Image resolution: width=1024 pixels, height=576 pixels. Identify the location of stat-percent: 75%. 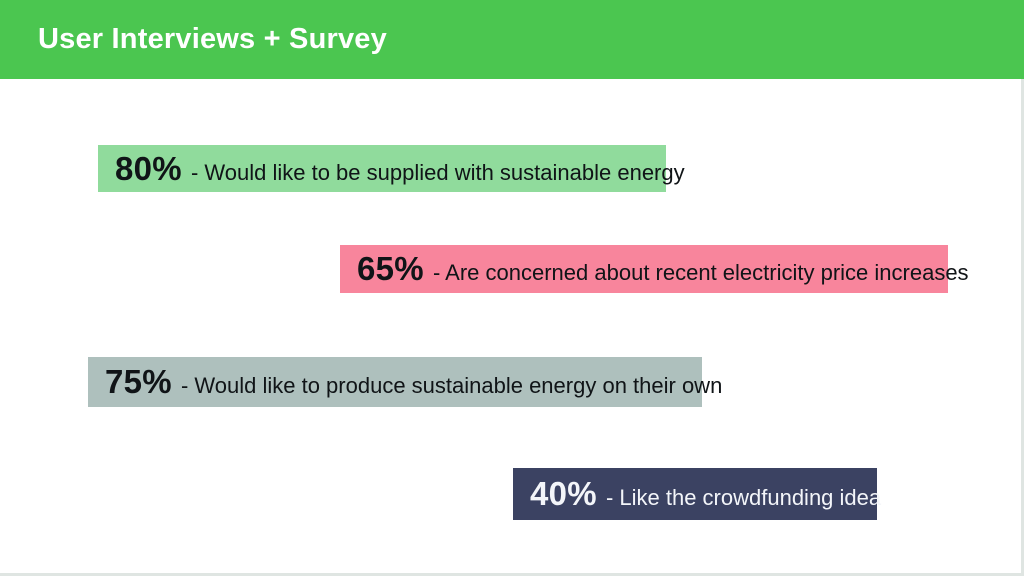
(138, 381).